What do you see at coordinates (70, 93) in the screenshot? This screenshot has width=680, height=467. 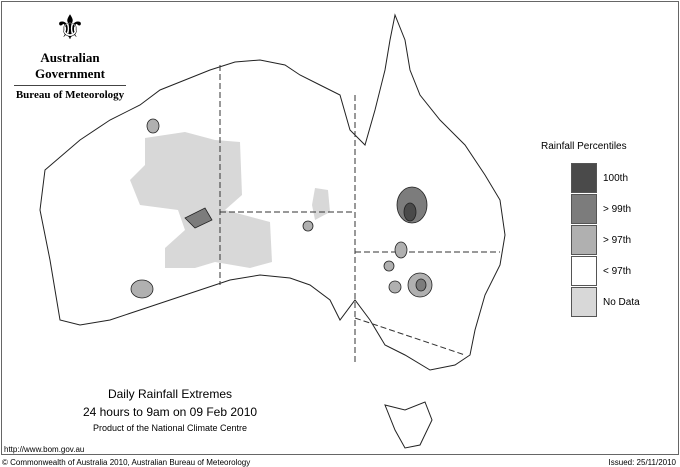 I see `logo-bureau: Bureau of Meteorology` at bounding box center [70, 93].